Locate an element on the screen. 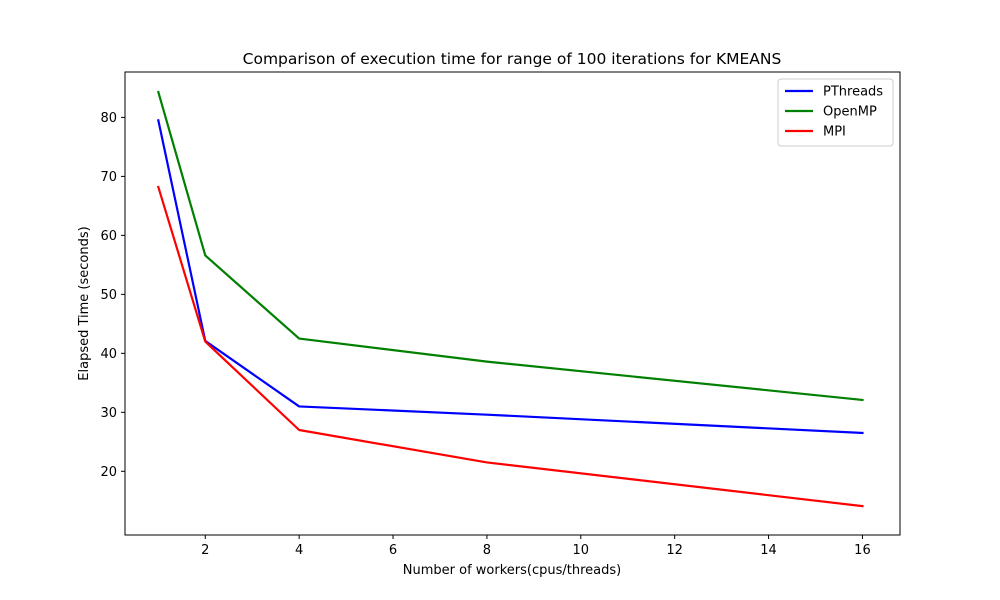  x-tick-label: 2 is located at coordinates (205, 550).